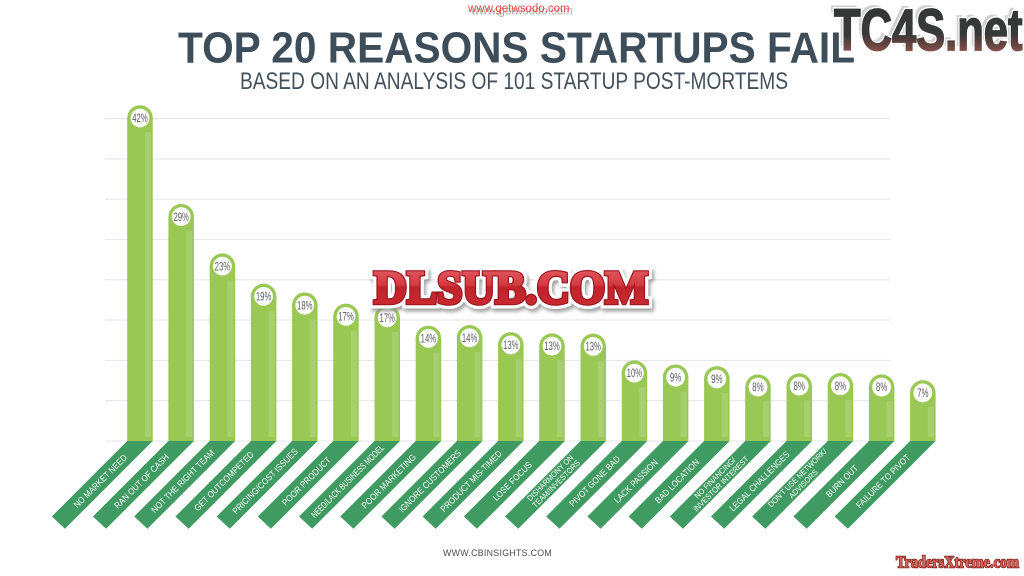  Describe the element at coordinates (511, 288) in the screenshot. I see `svg-text: DLSUB.COM` at that location.